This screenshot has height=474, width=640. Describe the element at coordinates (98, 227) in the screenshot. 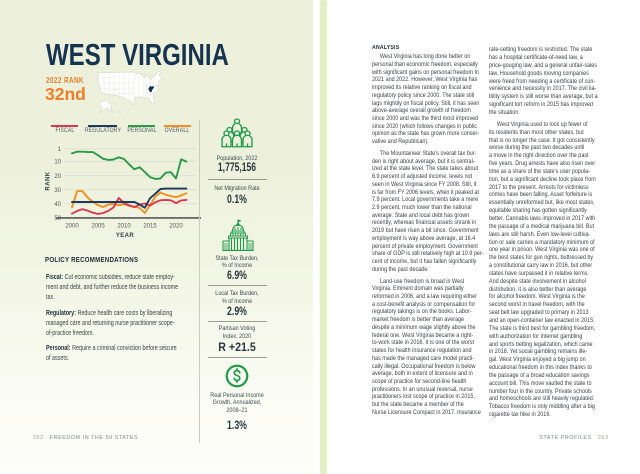

I see `svg-text: 2005` at that location.